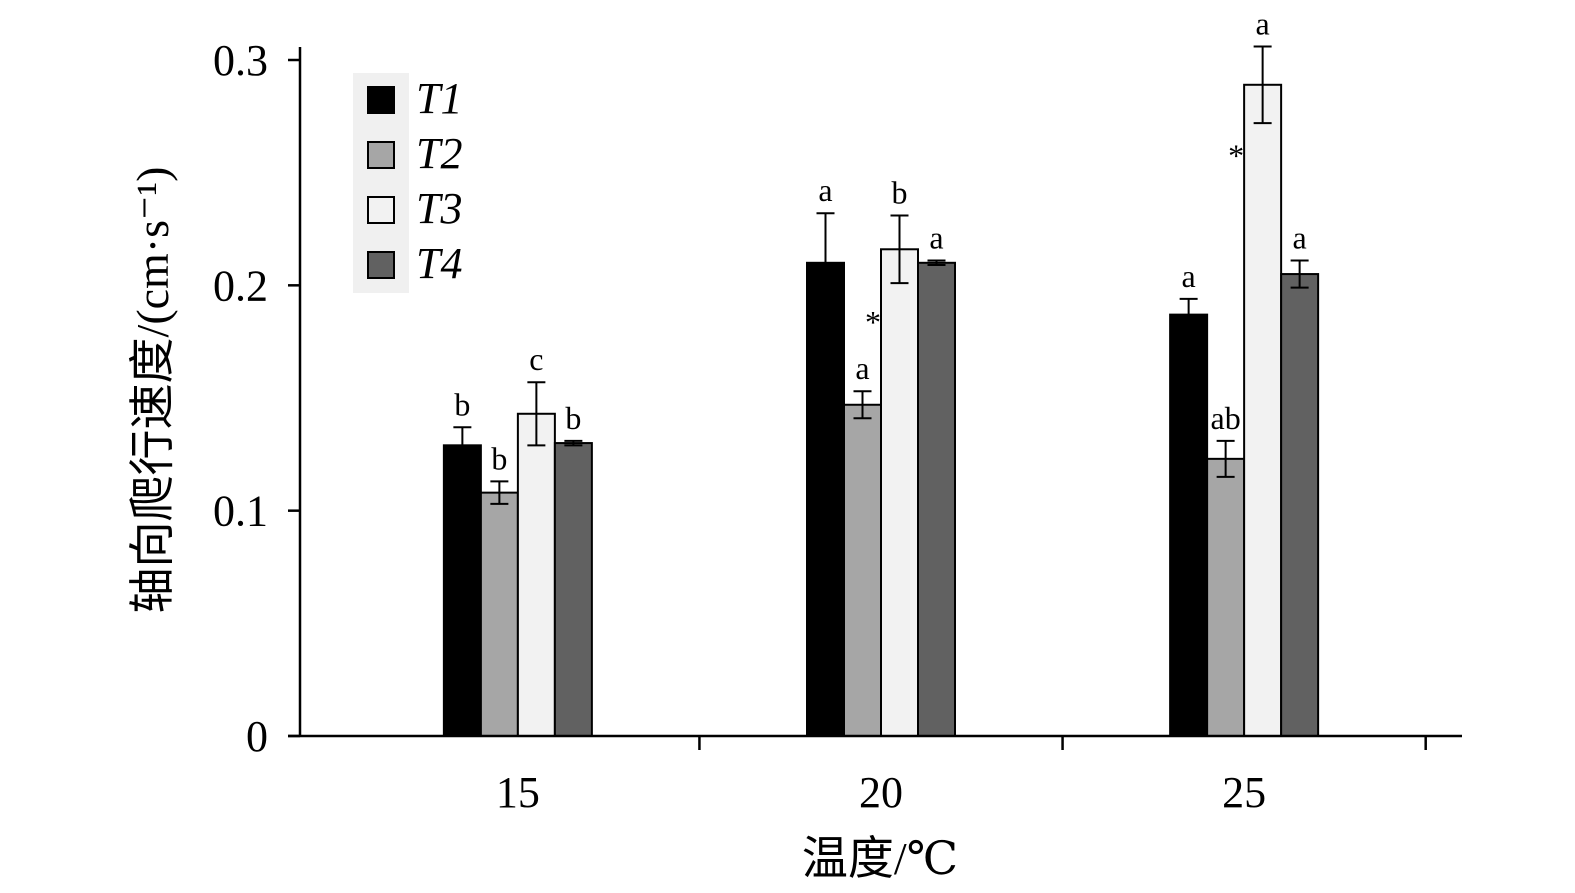 The width and height of the screenshot is (1575, 893). I want to click on x-tick-label: 15, so click(518, 792).